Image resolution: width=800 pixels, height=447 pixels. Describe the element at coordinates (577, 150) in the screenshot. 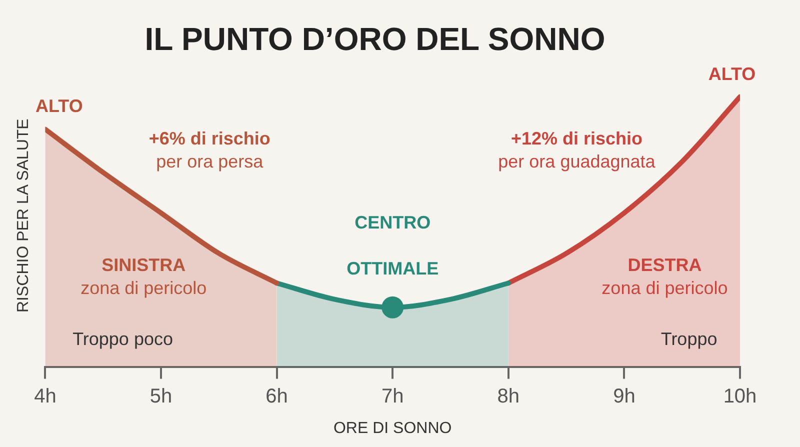

I see `annotation: +12% di rischio per ora guadagnata` at that location.